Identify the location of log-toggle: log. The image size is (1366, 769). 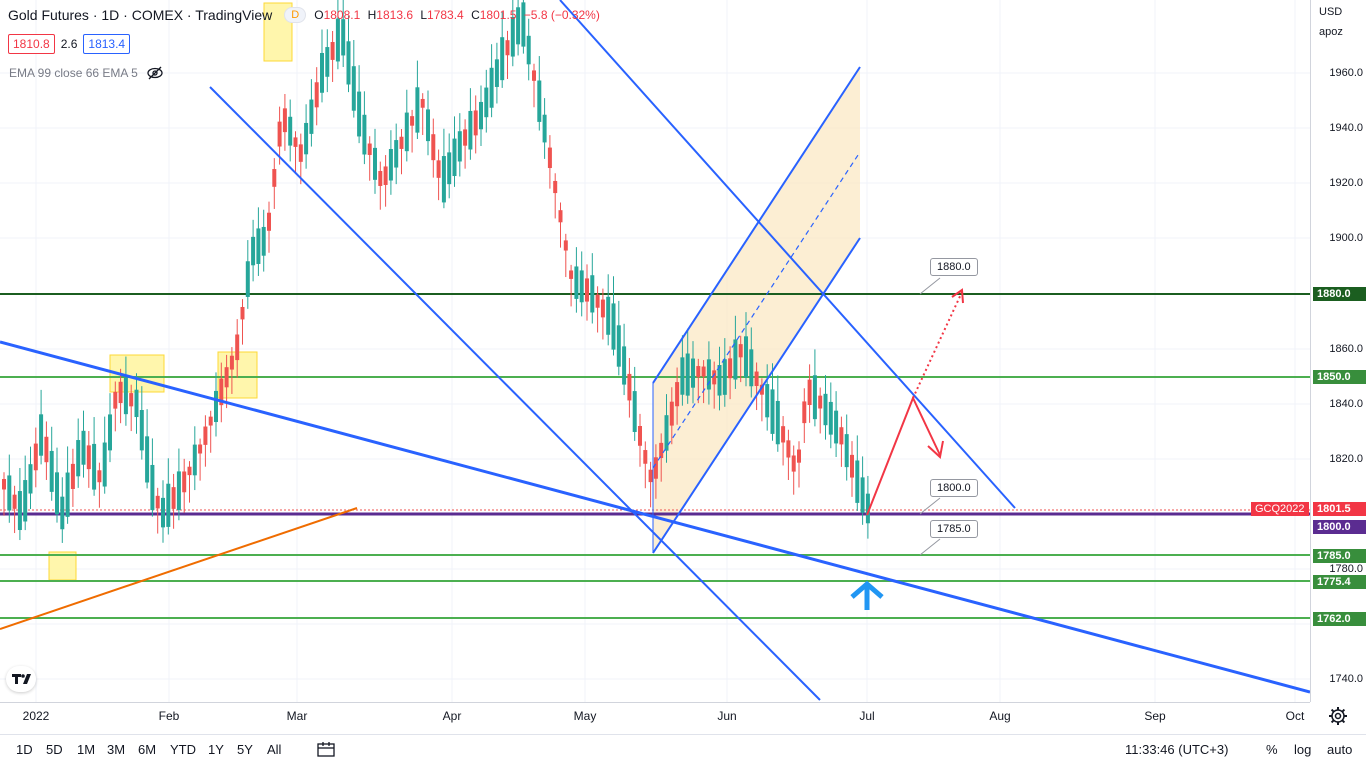
(1303, 749).